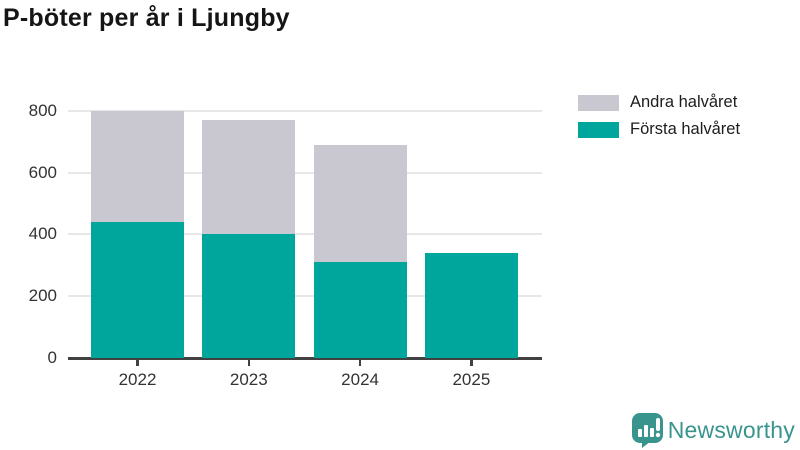 Image resolution: width=800 pixels, height=450 pixels. I want to click on x-tick-label: 2023, so click(248, 379).